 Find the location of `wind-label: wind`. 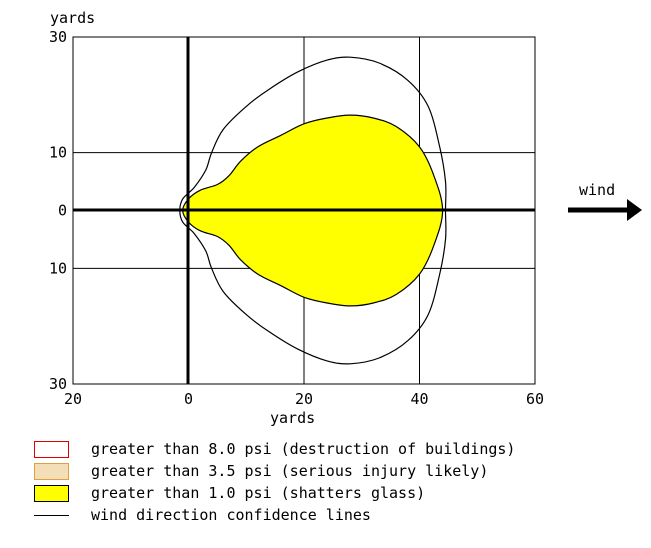

wind-label: wind is located at coordinates (597, 190).